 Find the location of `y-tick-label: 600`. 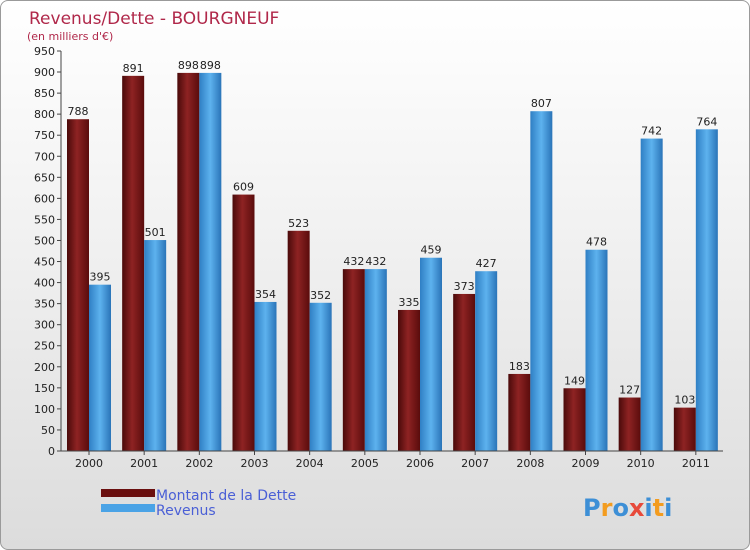

y-tick-label: 600 is located at coordinates (44, 198).